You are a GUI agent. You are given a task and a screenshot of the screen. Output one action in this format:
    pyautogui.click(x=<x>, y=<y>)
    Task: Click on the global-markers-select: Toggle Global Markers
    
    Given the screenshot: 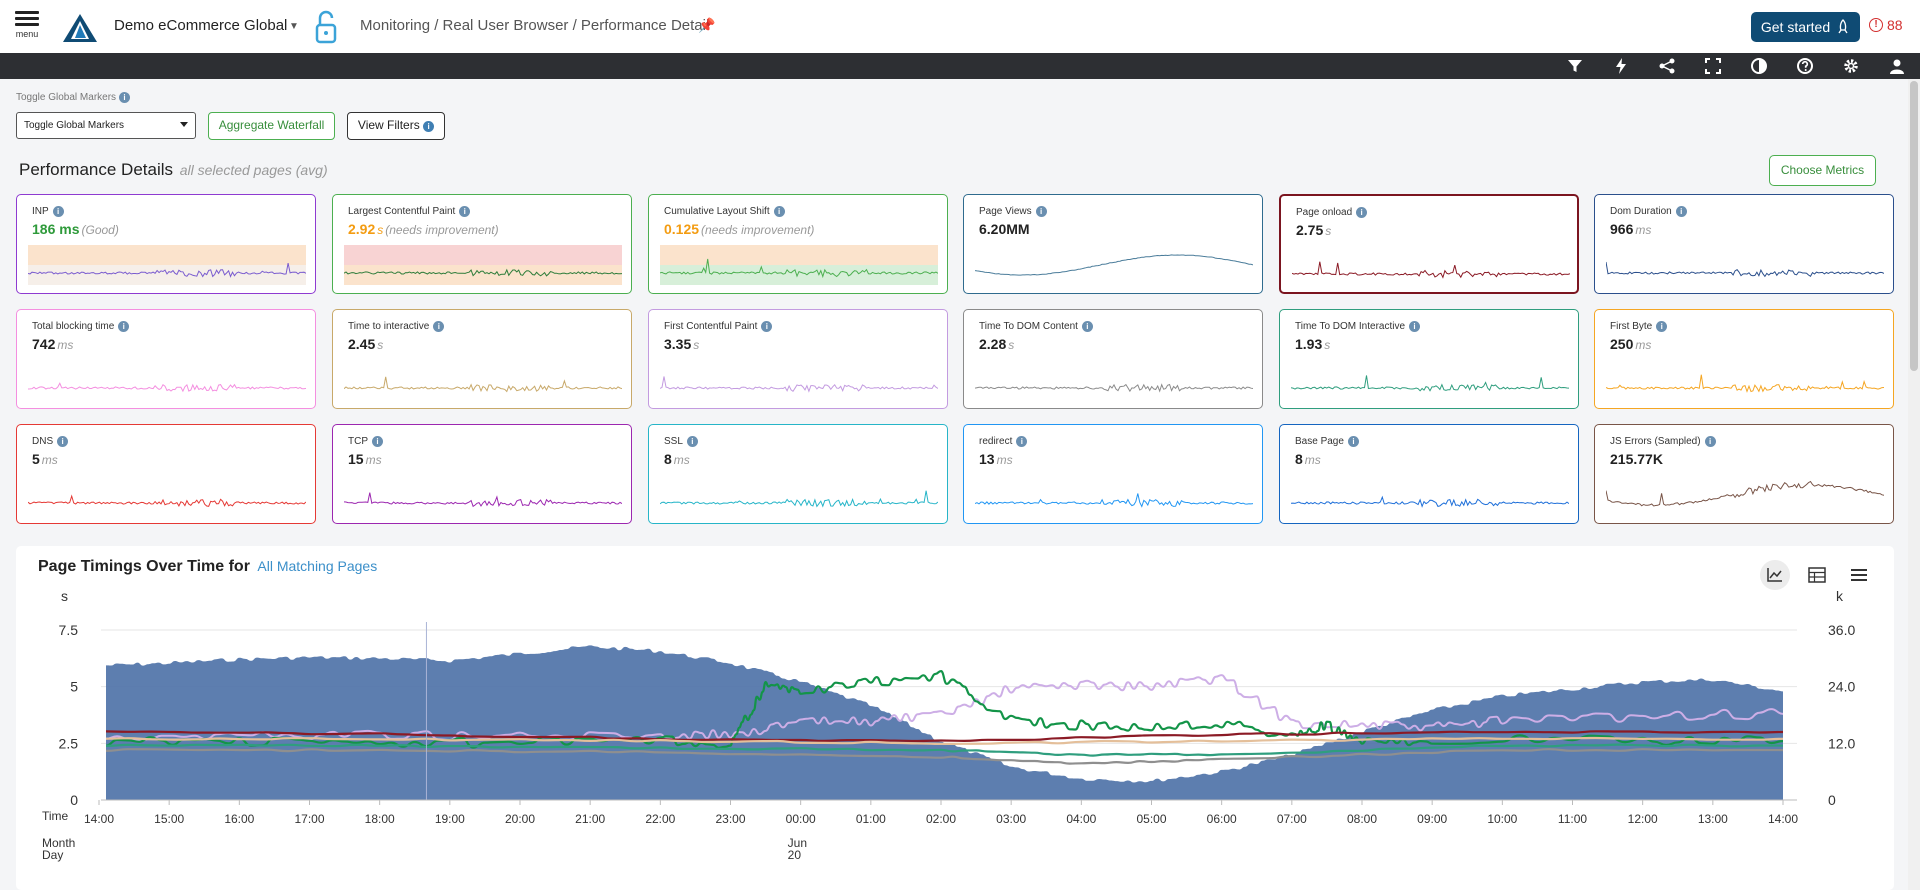 What is the action you would take?
    pyautogui.click(x=106, y=125)
    